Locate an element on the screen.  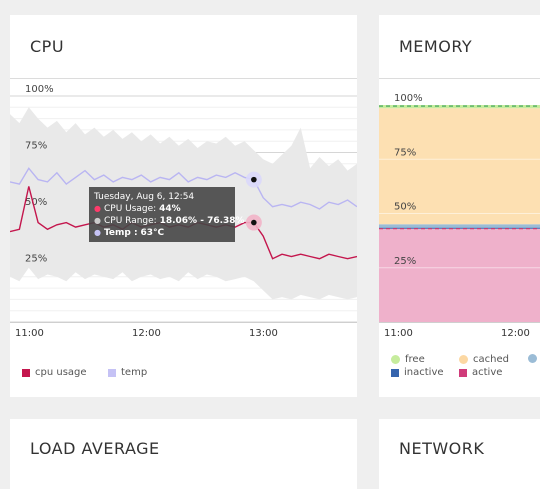
legend-label-cpu-usage: cpu usage is located at coordinates (61, 372).